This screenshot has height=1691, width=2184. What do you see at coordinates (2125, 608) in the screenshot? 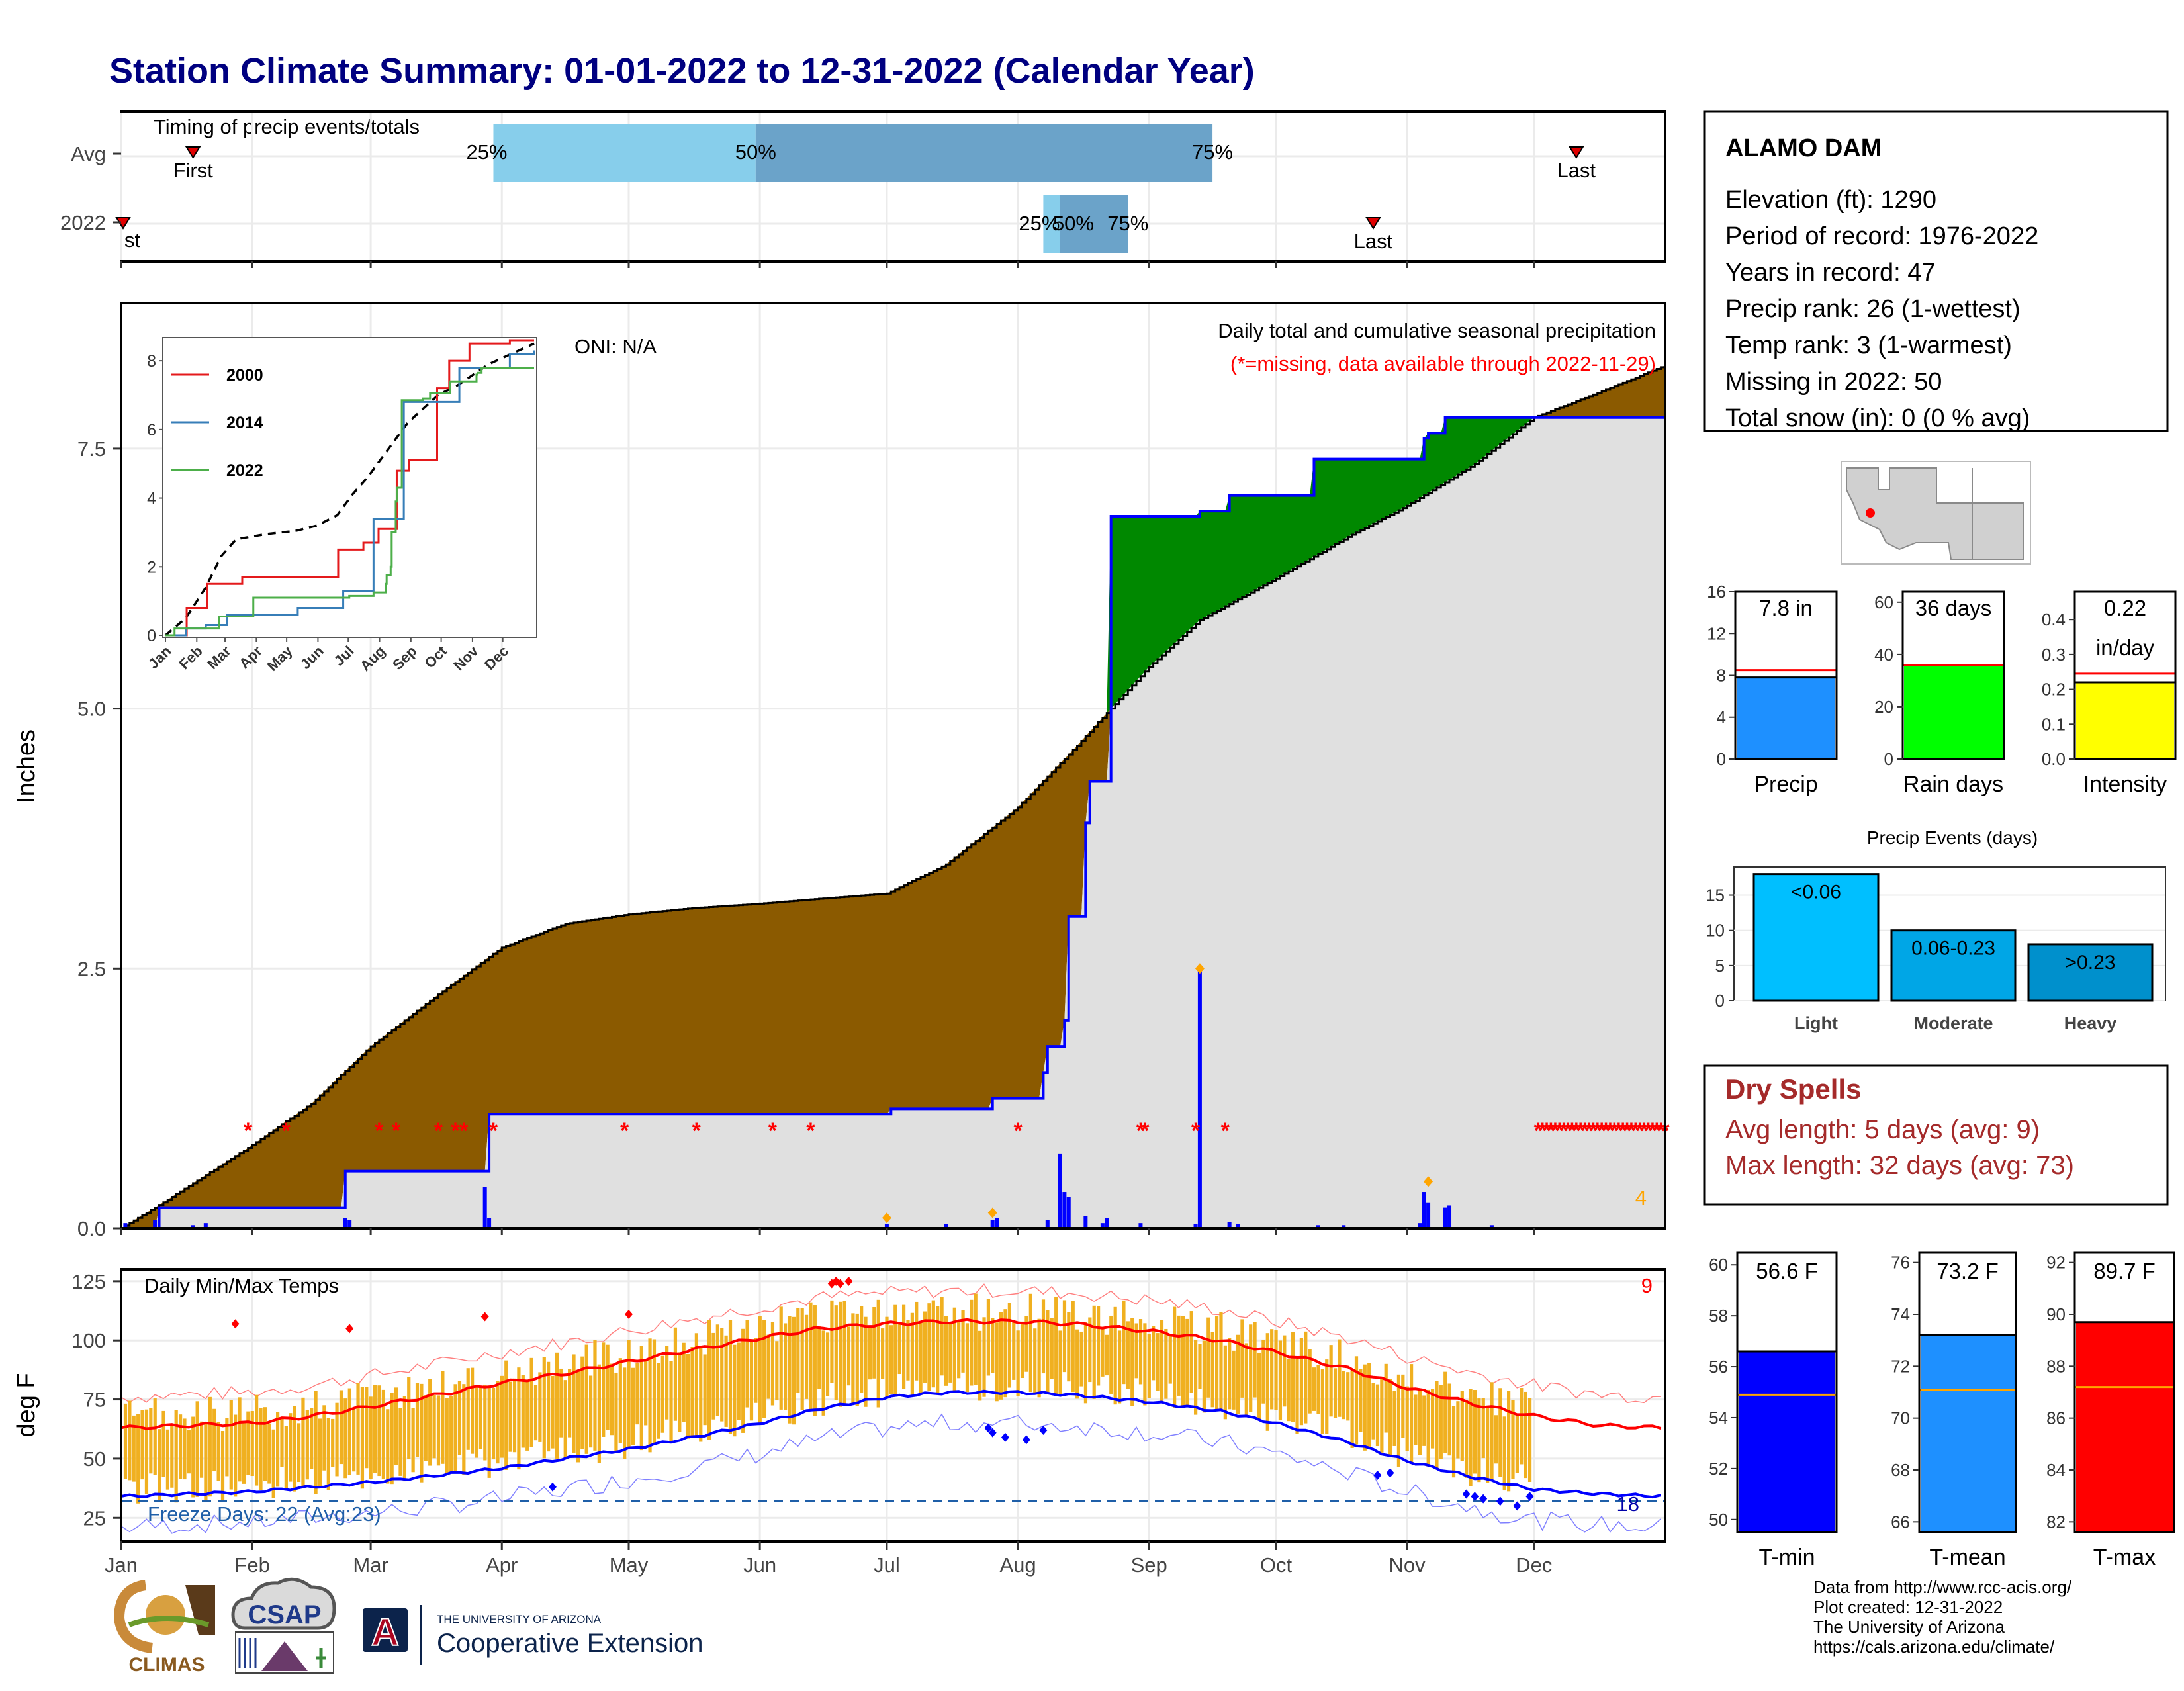
I see `mini-bar-value-label: 0.22` at bounding box center [2125, 608].